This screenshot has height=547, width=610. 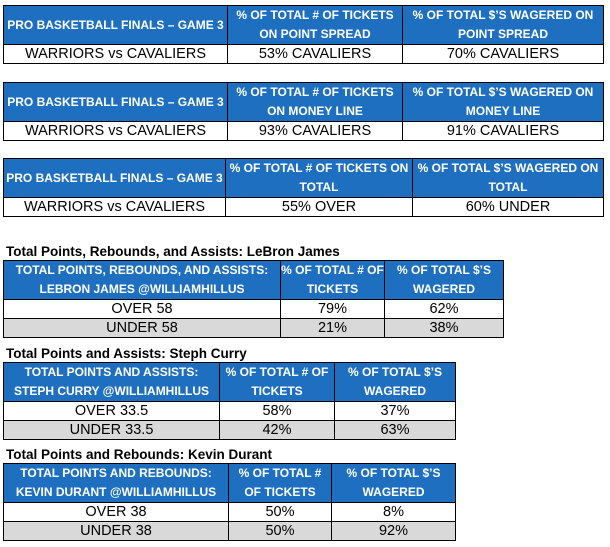 What do you see at coordinates (126, 353) in the screenshot?
I see `section-title: Total Points and Assists: Steph Curry` at bounding box center [126, 353].